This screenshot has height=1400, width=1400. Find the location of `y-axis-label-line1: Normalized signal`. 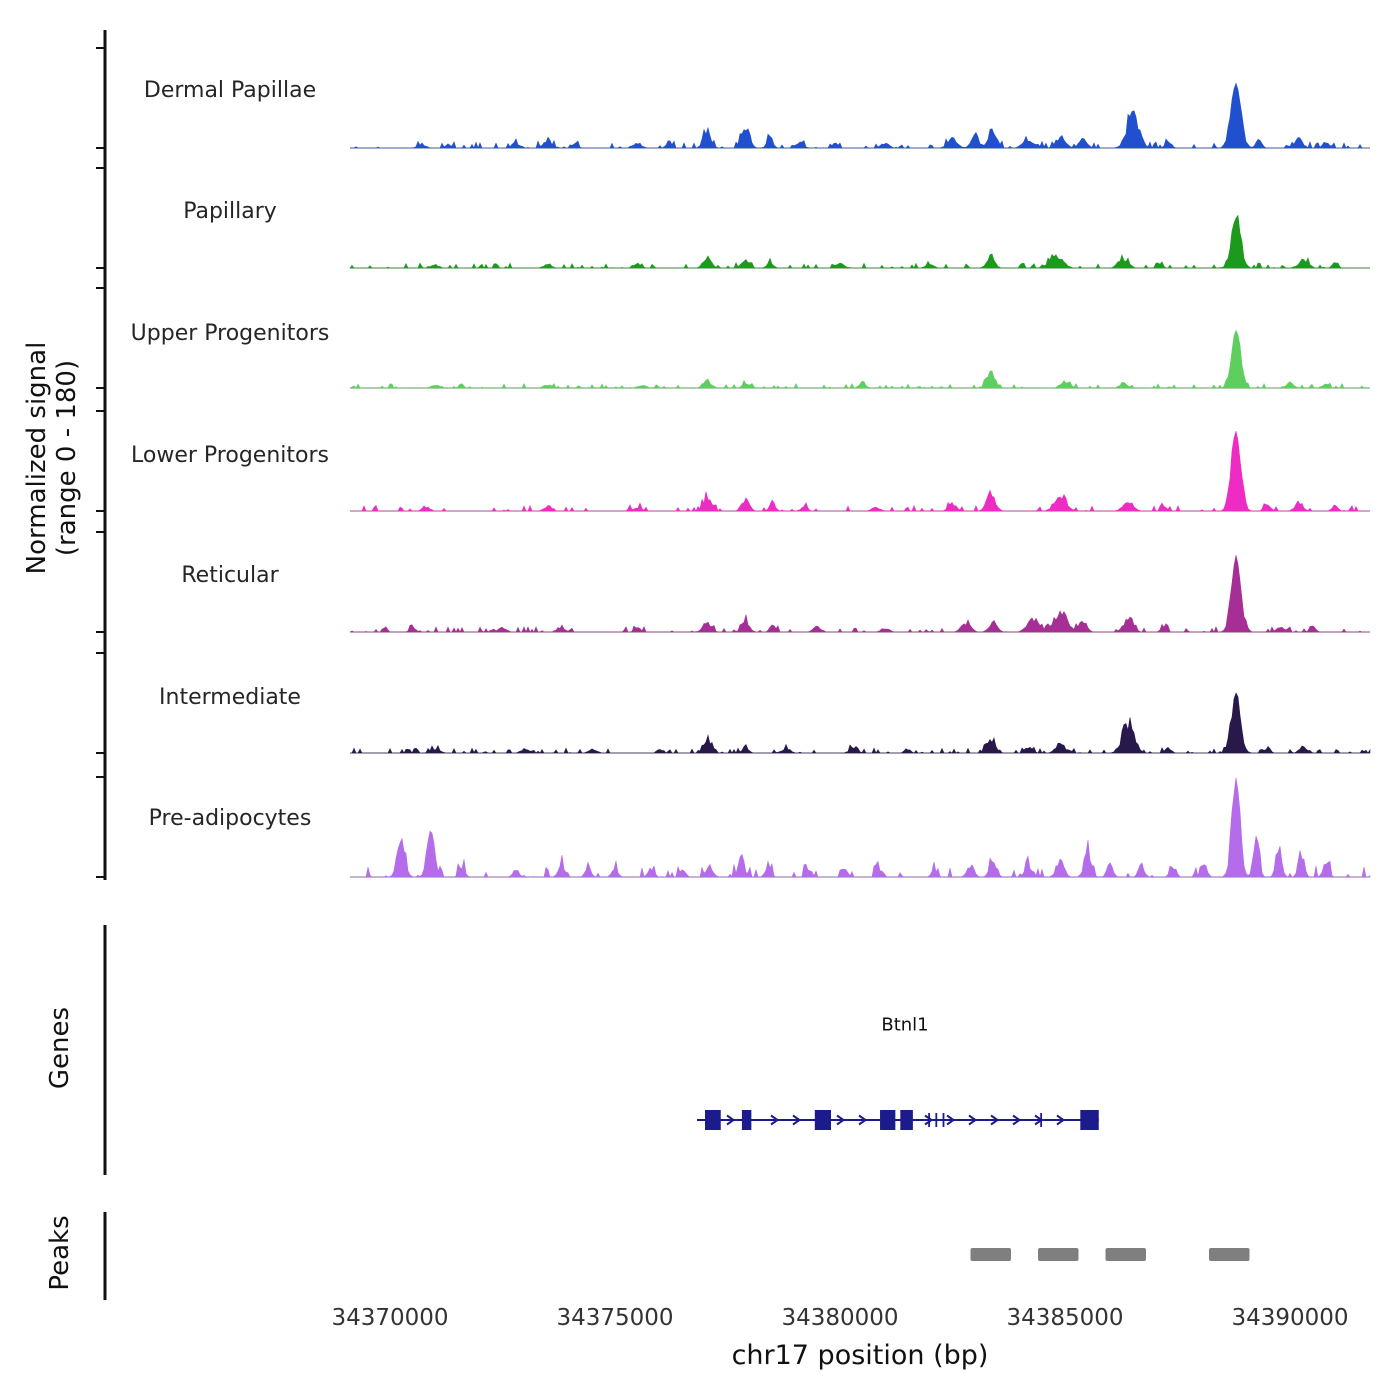

y-axis-label-line1: Normalized signal is located at coordinates (37, 458).